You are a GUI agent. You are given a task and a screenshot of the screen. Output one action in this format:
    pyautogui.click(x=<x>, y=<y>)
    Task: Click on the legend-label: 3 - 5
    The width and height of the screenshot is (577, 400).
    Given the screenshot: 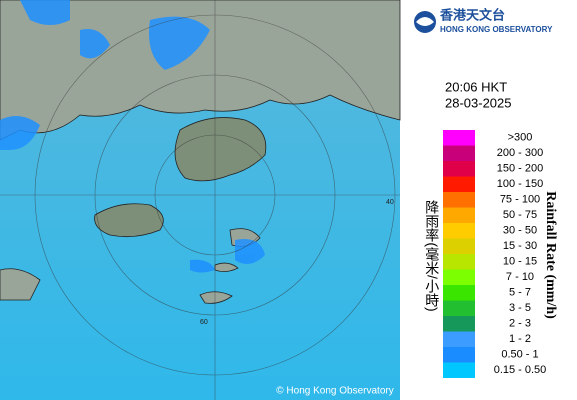 What is the action you would take?
    pyautogui.click(x=520, y=308)
    